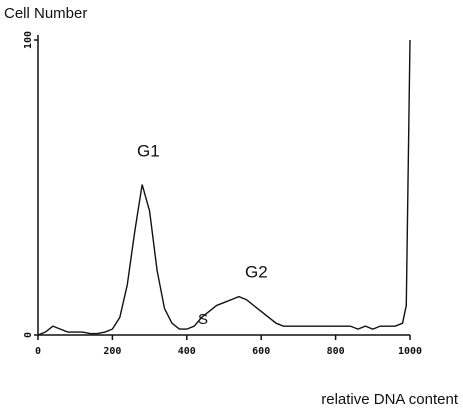  Describe the element at coordinates (261, 351) in the screenshot. I see `x-tick-label: 600` at that location.